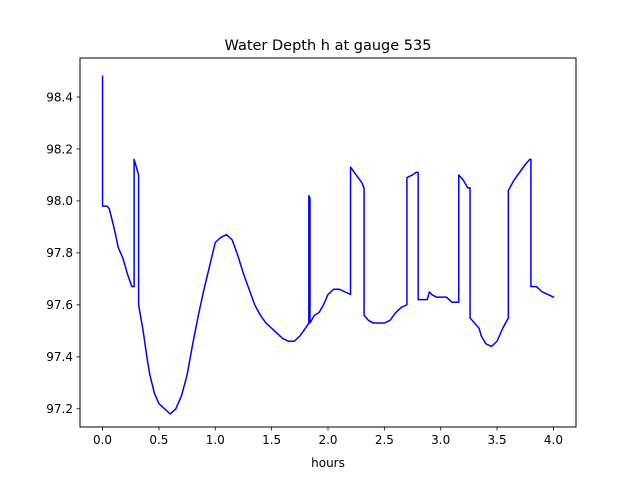 The height and width of the screenshot is (480, 640). I want to click on x-tick-label: 3.0, so click(440, 440).